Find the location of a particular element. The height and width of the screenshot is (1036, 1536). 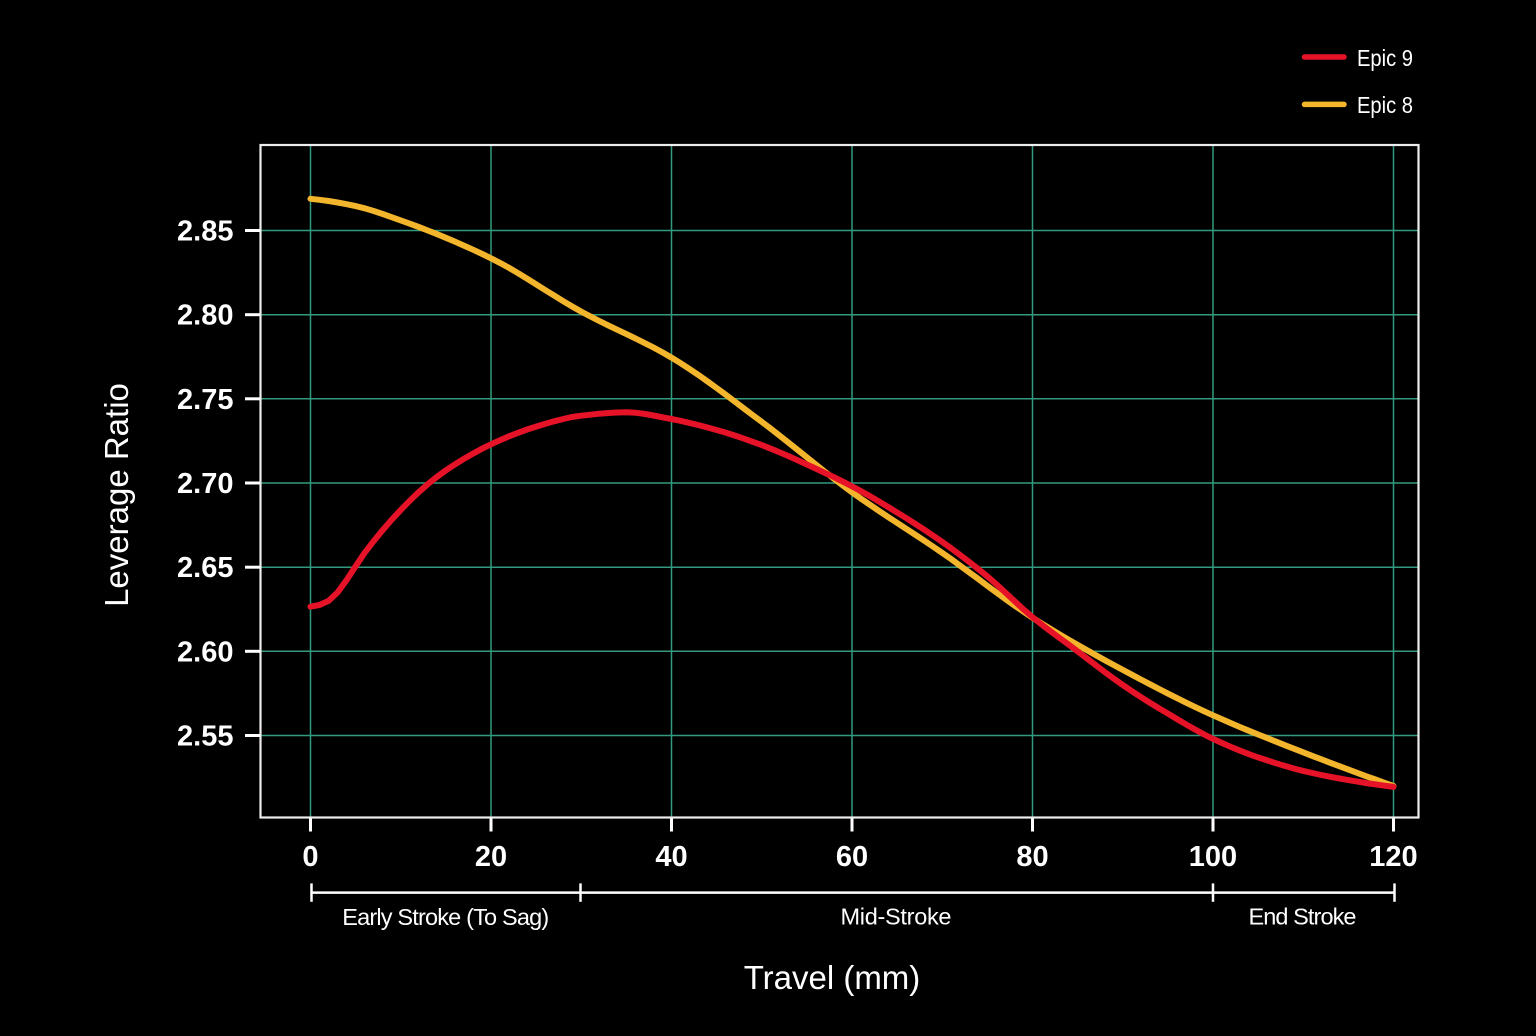

svg-text: Epic 9 is located at coordinates (1385, 58).